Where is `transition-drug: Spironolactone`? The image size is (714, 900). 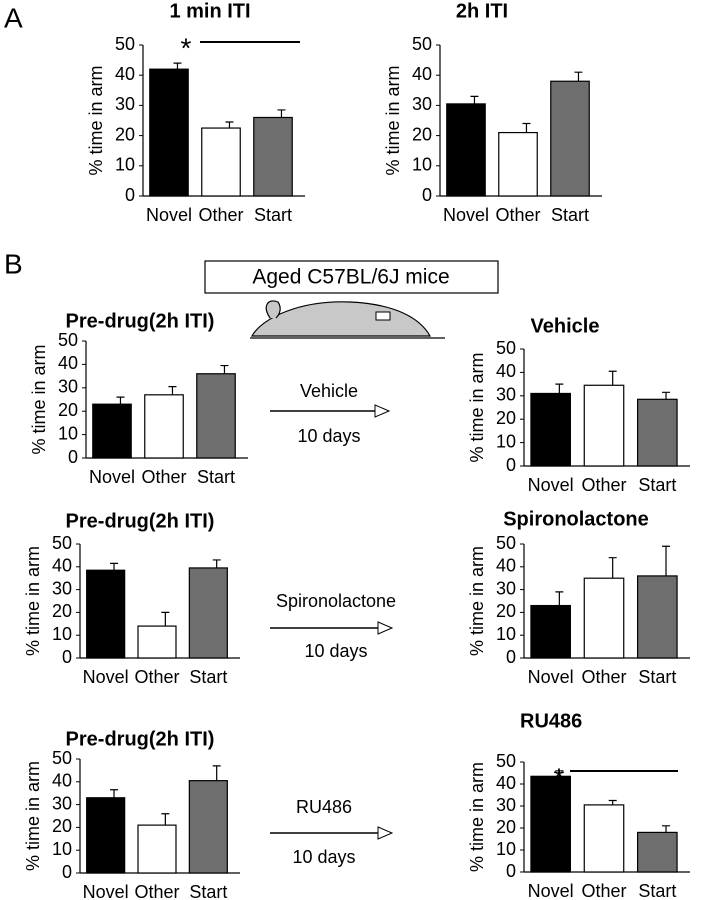
transition-drug: Spironolactone is located at coordinates (336, 601).